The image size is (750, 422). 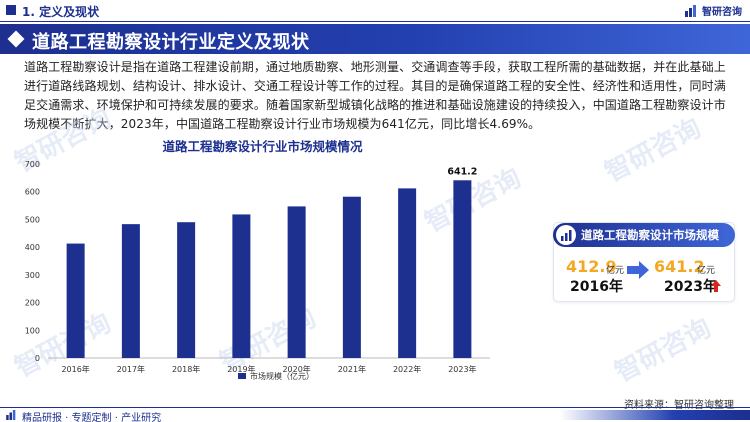 What do you see at coordinates (75, 369) in the screenshot?
I see `x-tick-label: 2016年` at bounding box center [75, 369].